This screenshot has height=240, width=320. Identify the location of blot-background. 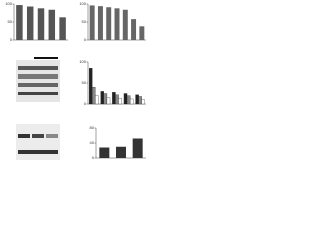
(38, 142).